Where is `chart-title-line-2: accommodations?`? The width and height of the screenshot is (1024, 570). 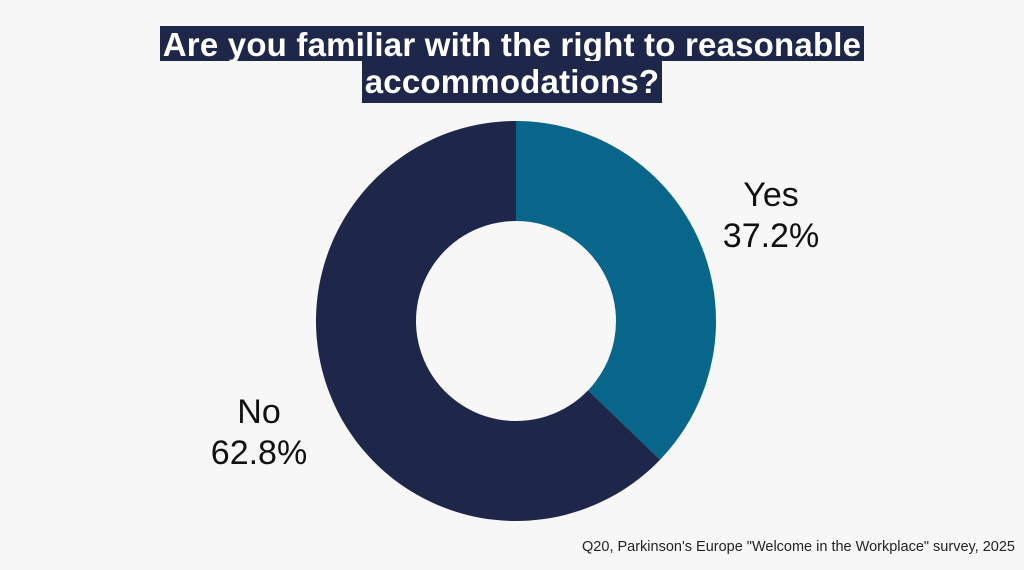
chart-title-line-2: accommodations? is located at coordinates (512, 82).